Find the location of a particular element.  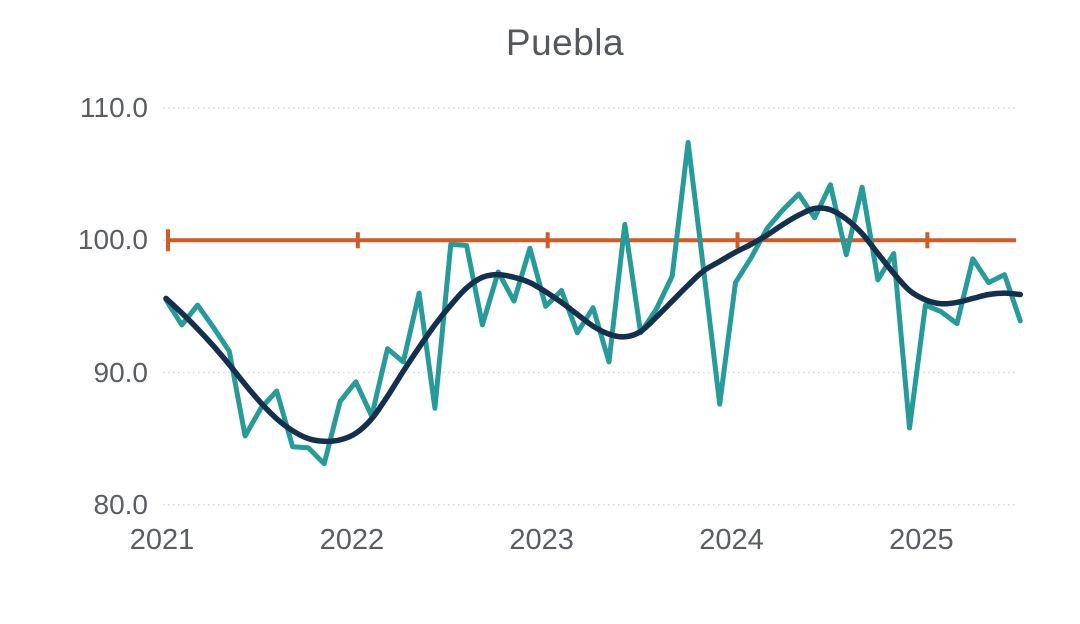

chart-title: Puebla is located at coordinates (565, 42).